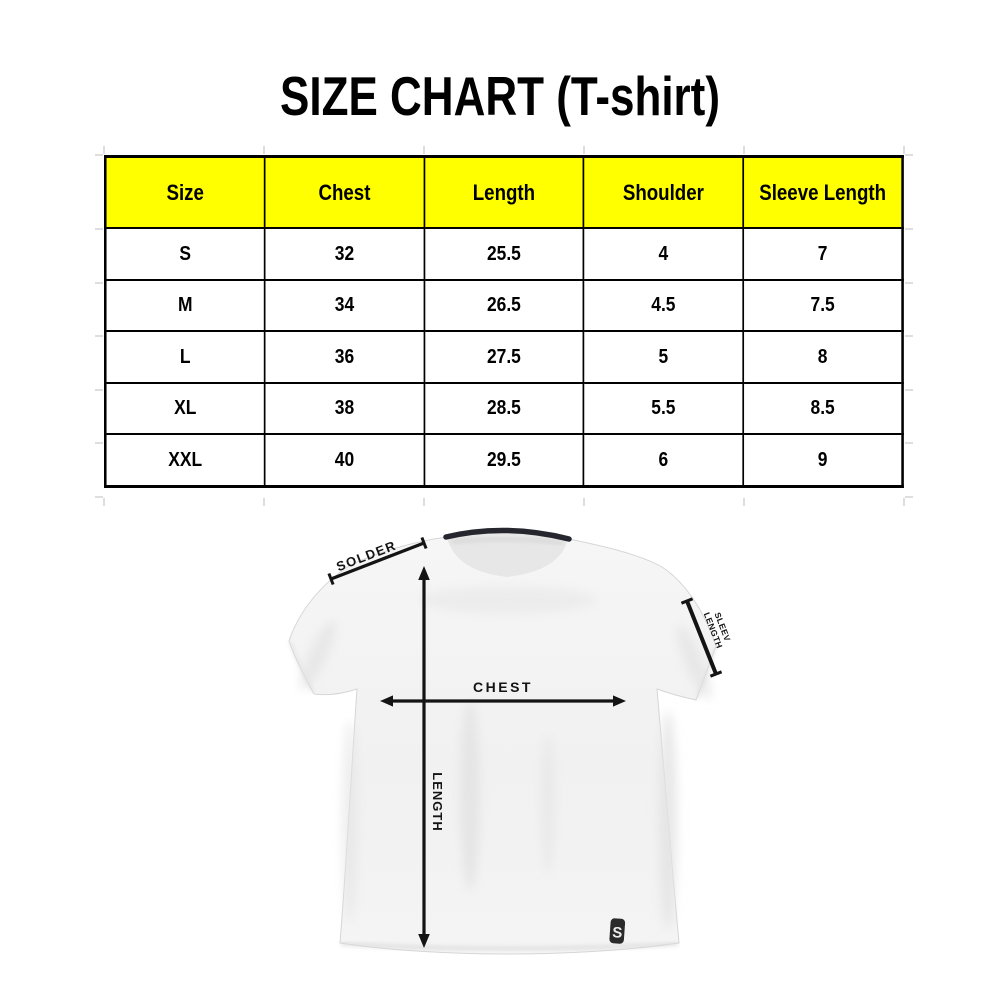 The height and width of the screenshot is (1000, 1000). Describe the element at coordinates (185, 408) in the screenshot. I see `table-cell: XL` at that location.